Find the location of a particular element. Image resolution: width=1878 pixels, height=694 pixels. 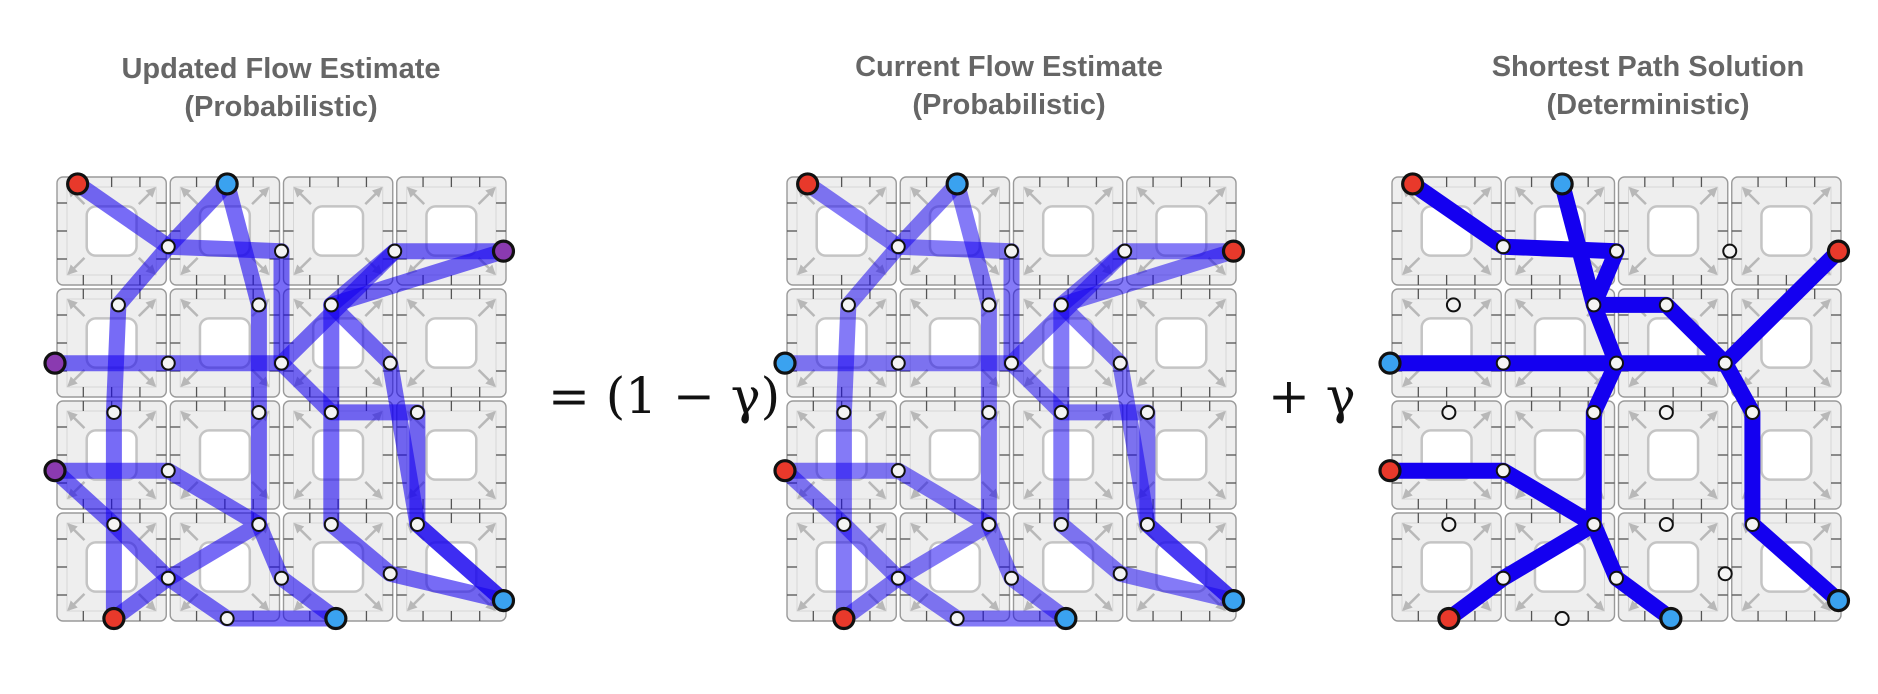

title-updated-flow: Updated Flow Estimate (Probabilistic) is located at coordinates (281, 88).